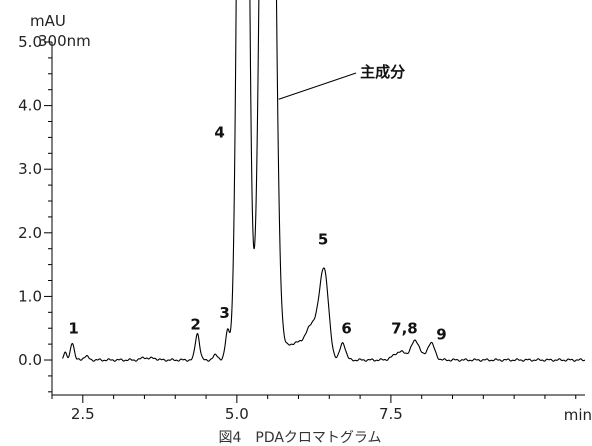 Image resolution: width=592 pixels, height=446 pixels. What do you see at coordinates (391, 414) in the screenshot?
I see `x-tick-label: 7.5` at bounding box center [391, 414].